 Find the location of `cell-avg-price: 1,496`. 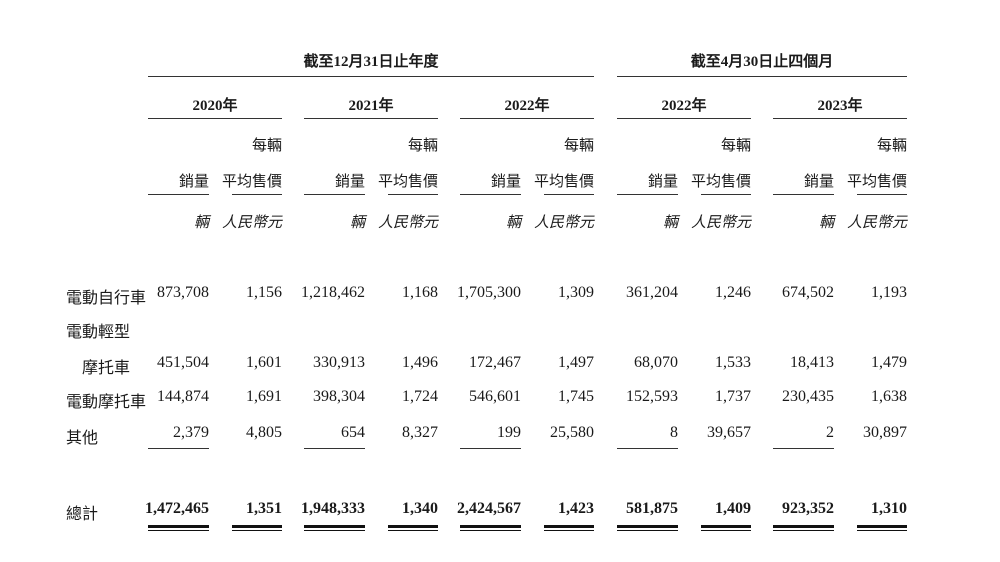

cell-avg-price: 1,496 is located at coordinates (420, 362).